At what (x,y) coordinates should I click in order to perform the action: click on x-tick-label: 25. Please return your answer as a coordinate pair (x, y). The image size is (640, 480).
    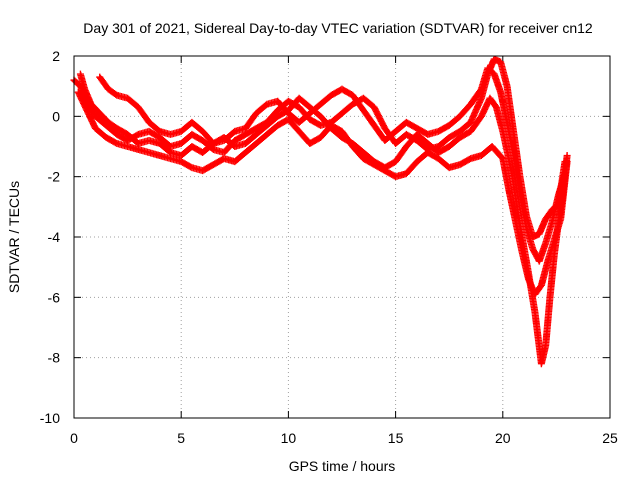
    Looking at the image, I should click on (610, 438).